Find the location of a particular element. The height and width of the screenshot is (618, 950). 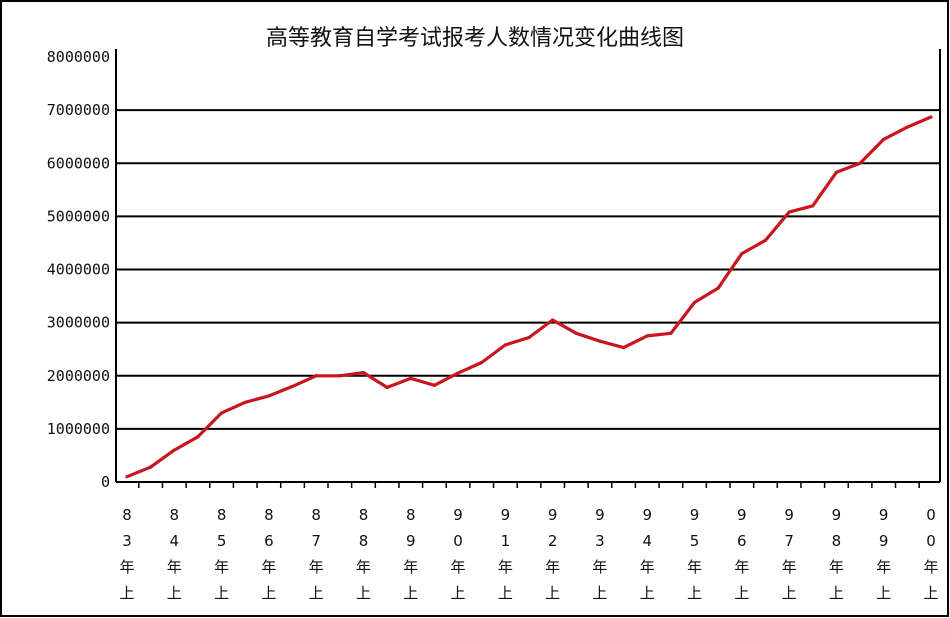

x-tick-label: 6 is located at coordinates (269, 541).